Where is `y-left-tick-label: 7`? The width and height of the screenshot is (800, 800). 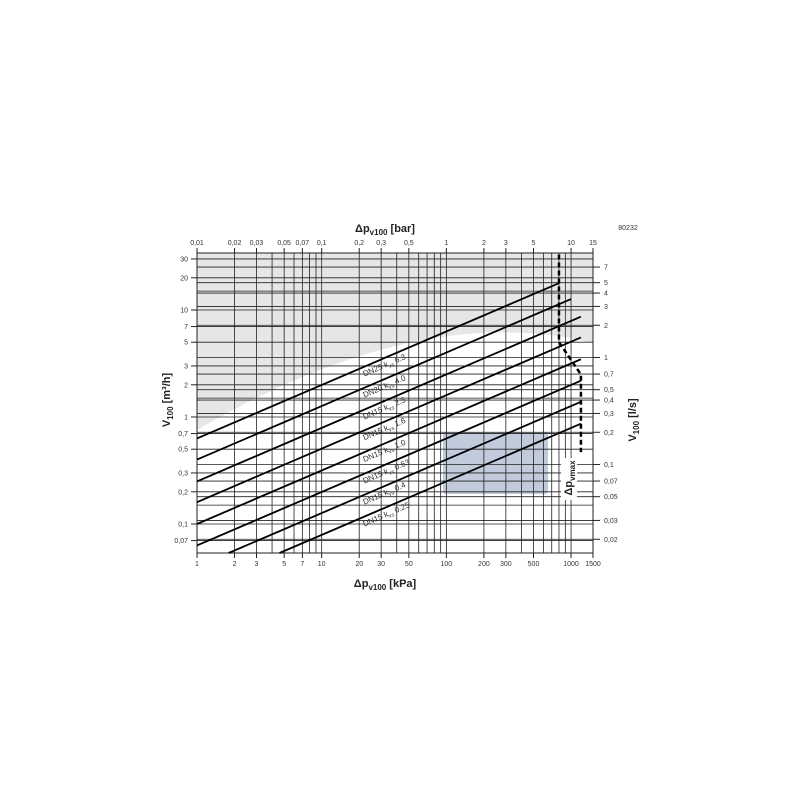
y-left-tick-label: 7 is located at coordinates (186, 327).